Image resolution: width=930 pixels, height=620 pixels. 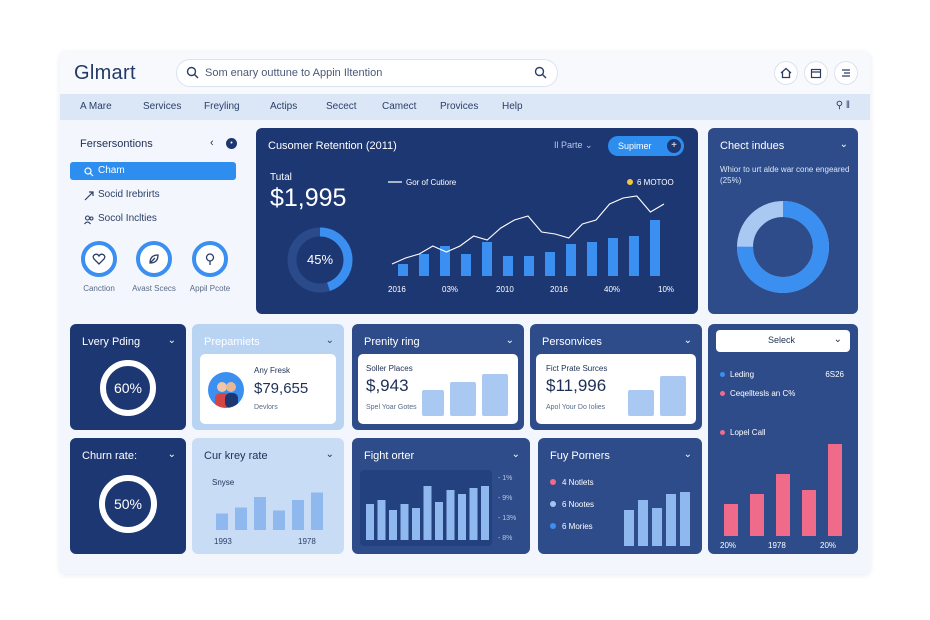 What do you see at coordinates (154, 259) in the screenshot?
I see `leaf-icon` at bounding box center [154, 259].